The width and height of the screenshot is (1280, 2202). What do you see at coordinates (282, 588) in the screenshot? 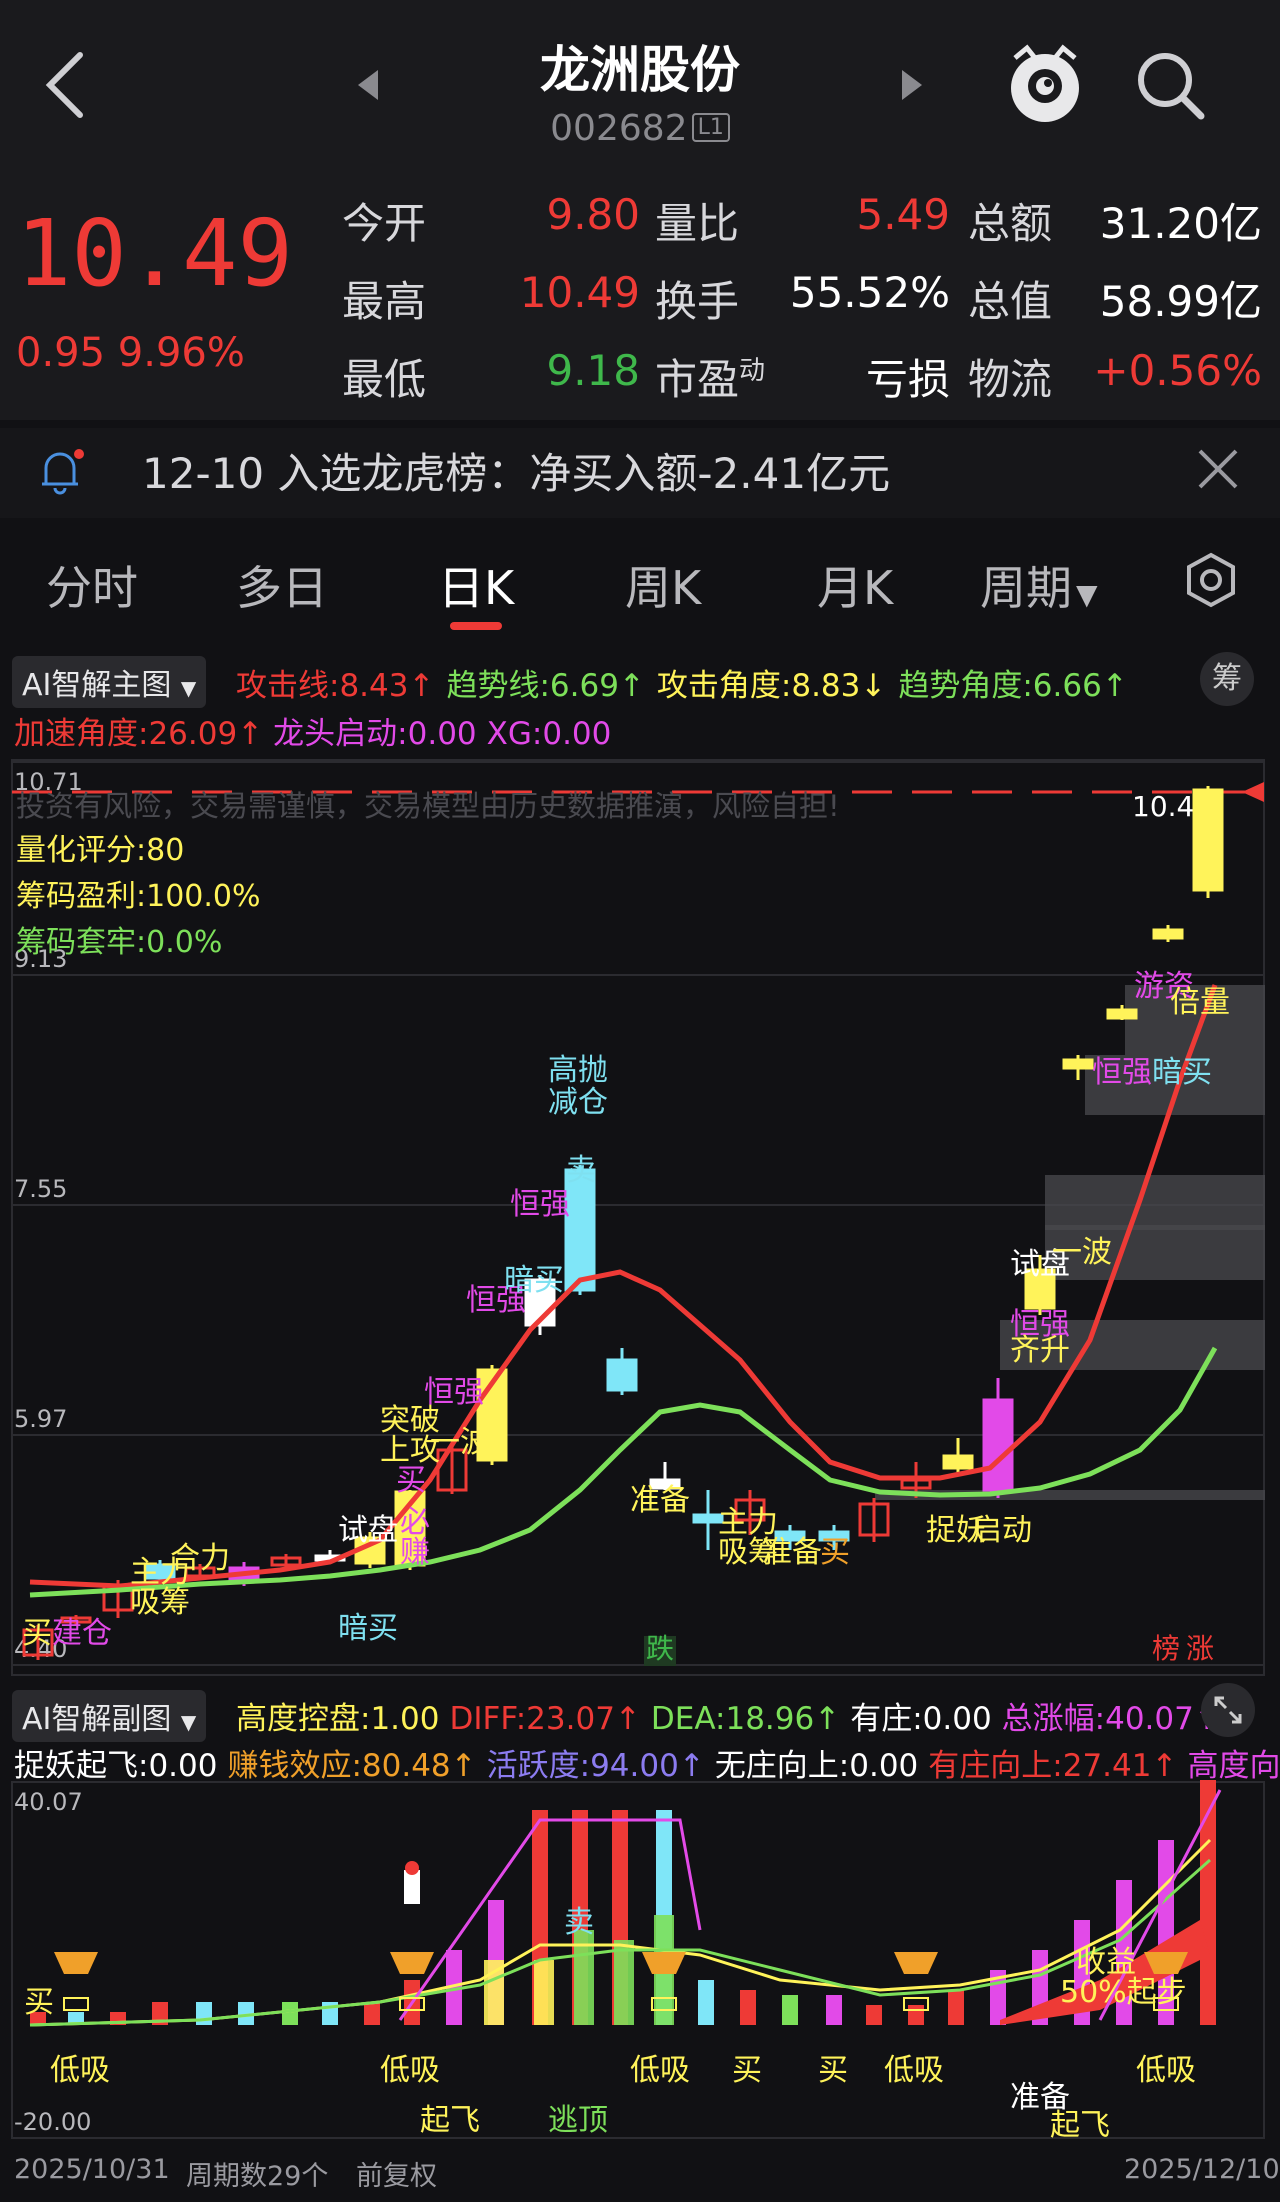
I see `tab-multiday: 多日` at bounding box center [282, 588].